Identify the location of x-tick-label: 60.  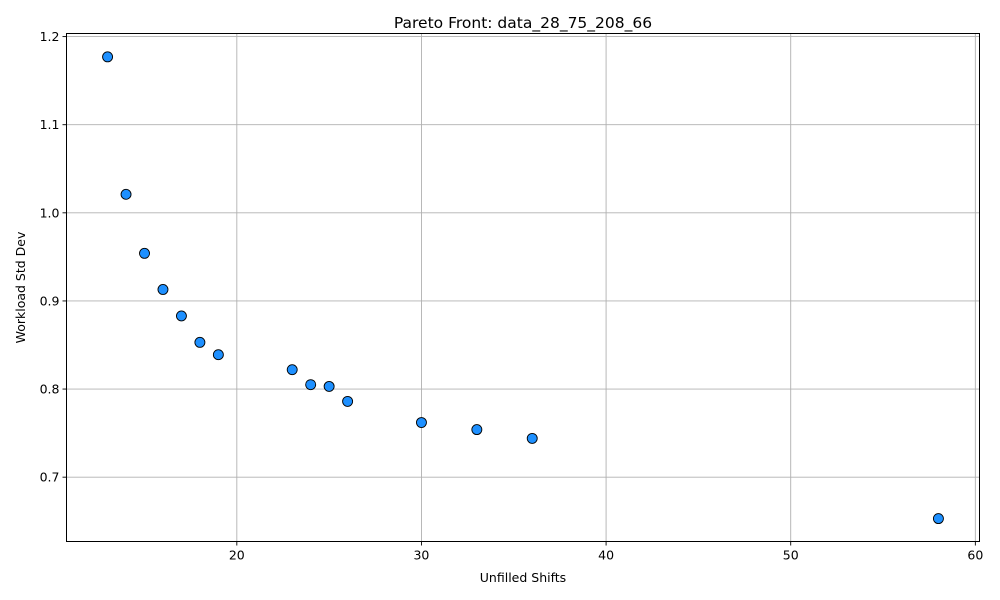
(975, 555).